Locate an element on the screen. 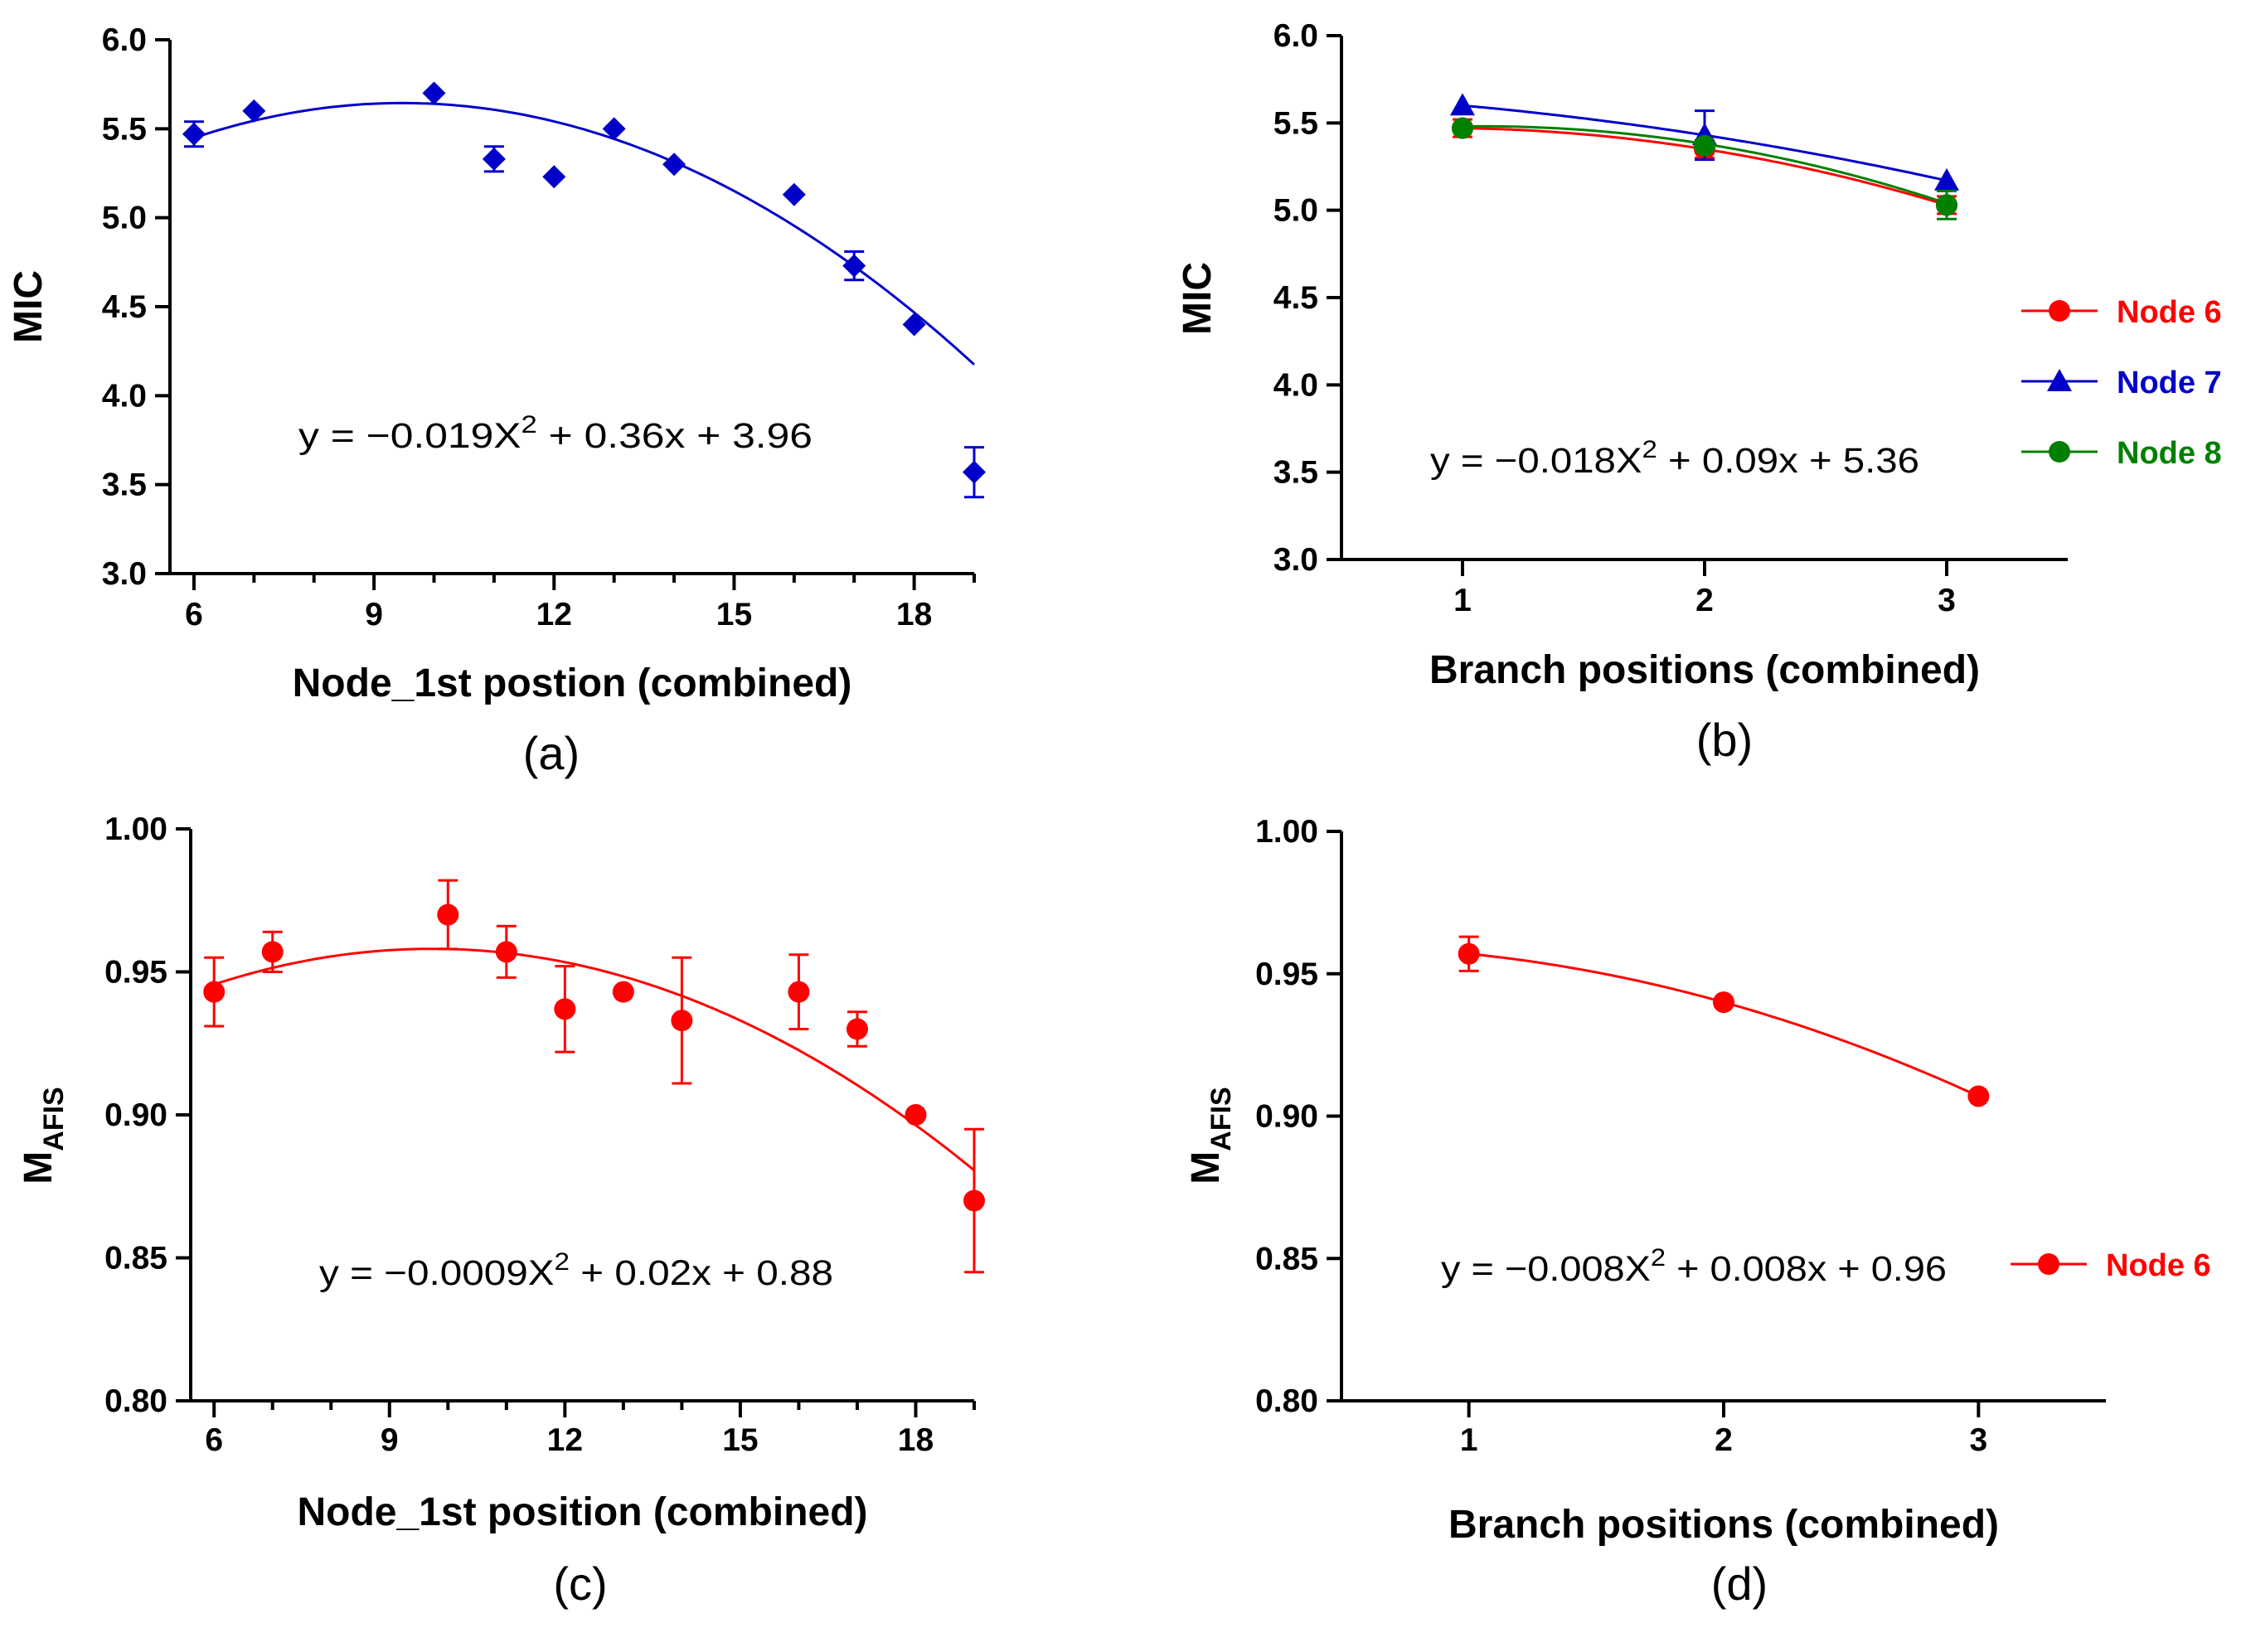 This screenshot has height=1652, width=2246. y-tick-label: 0.85 is located at coordinates (1286, 1259).